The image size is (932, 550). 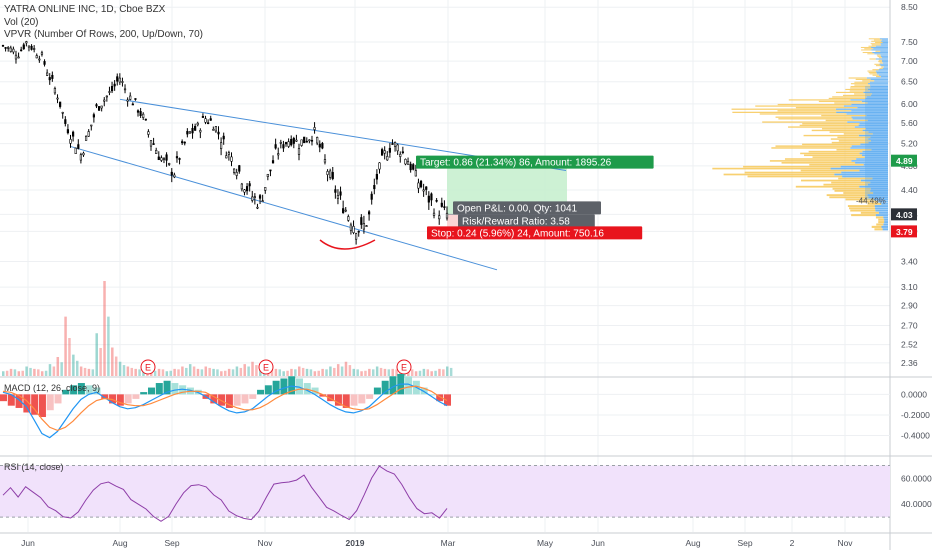 I want to click on vol-legend-text: Vol (20), so click(x=21, y=22).